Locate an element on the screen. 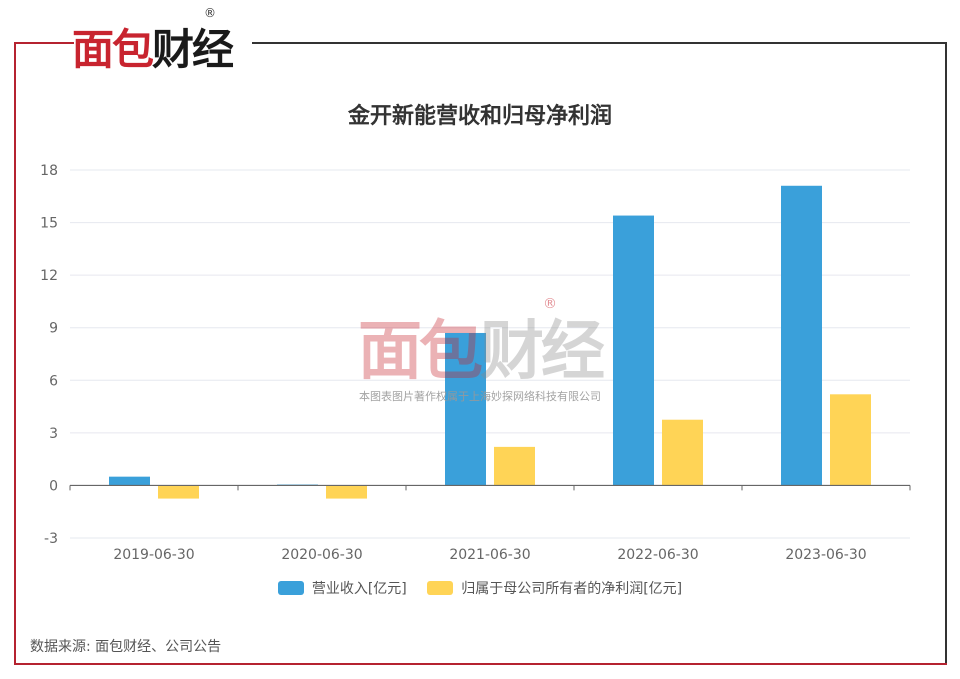 The width and height of the screenshot is (960, 679). x-tick-label: 2021-06-30 is located at coordinates (489, 555).